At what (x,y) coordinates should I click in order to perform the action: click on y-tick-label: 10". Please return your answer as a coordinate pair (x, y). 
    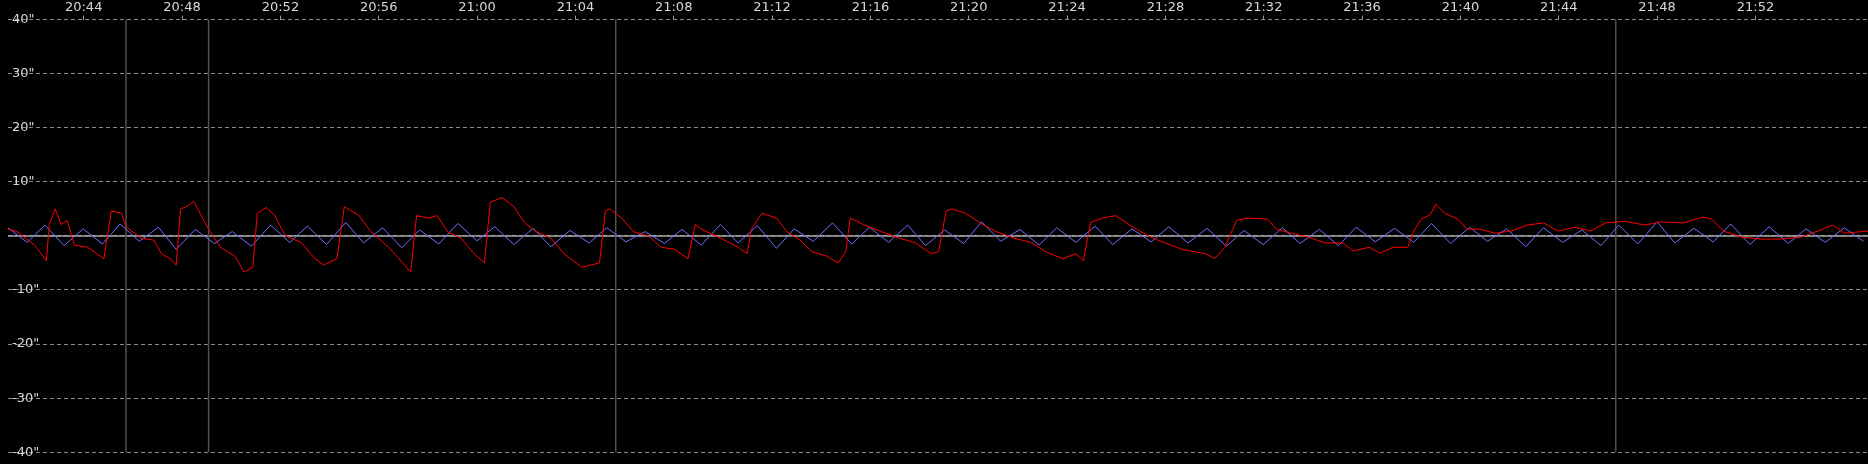
    Looking at the image, I should click on (23, 181).